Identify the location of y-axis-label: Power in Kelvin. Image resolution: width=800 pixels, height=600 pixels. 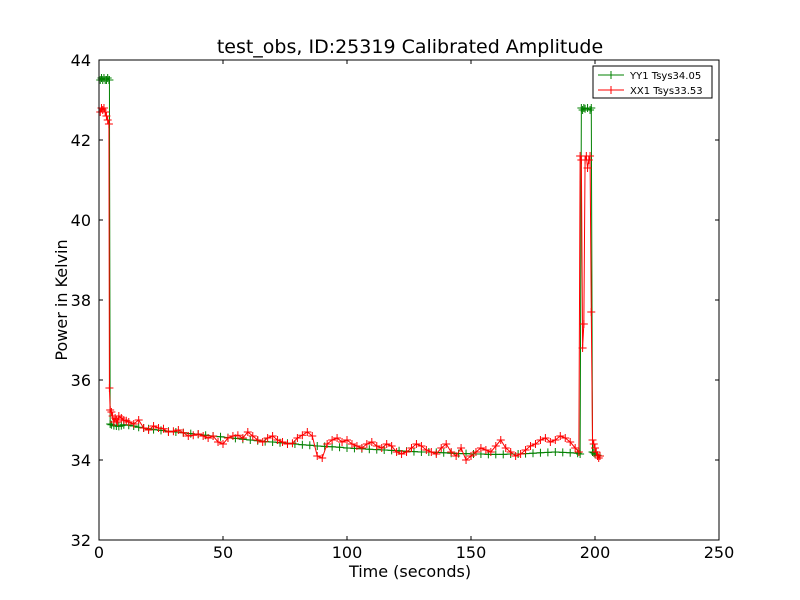
(61, 299).